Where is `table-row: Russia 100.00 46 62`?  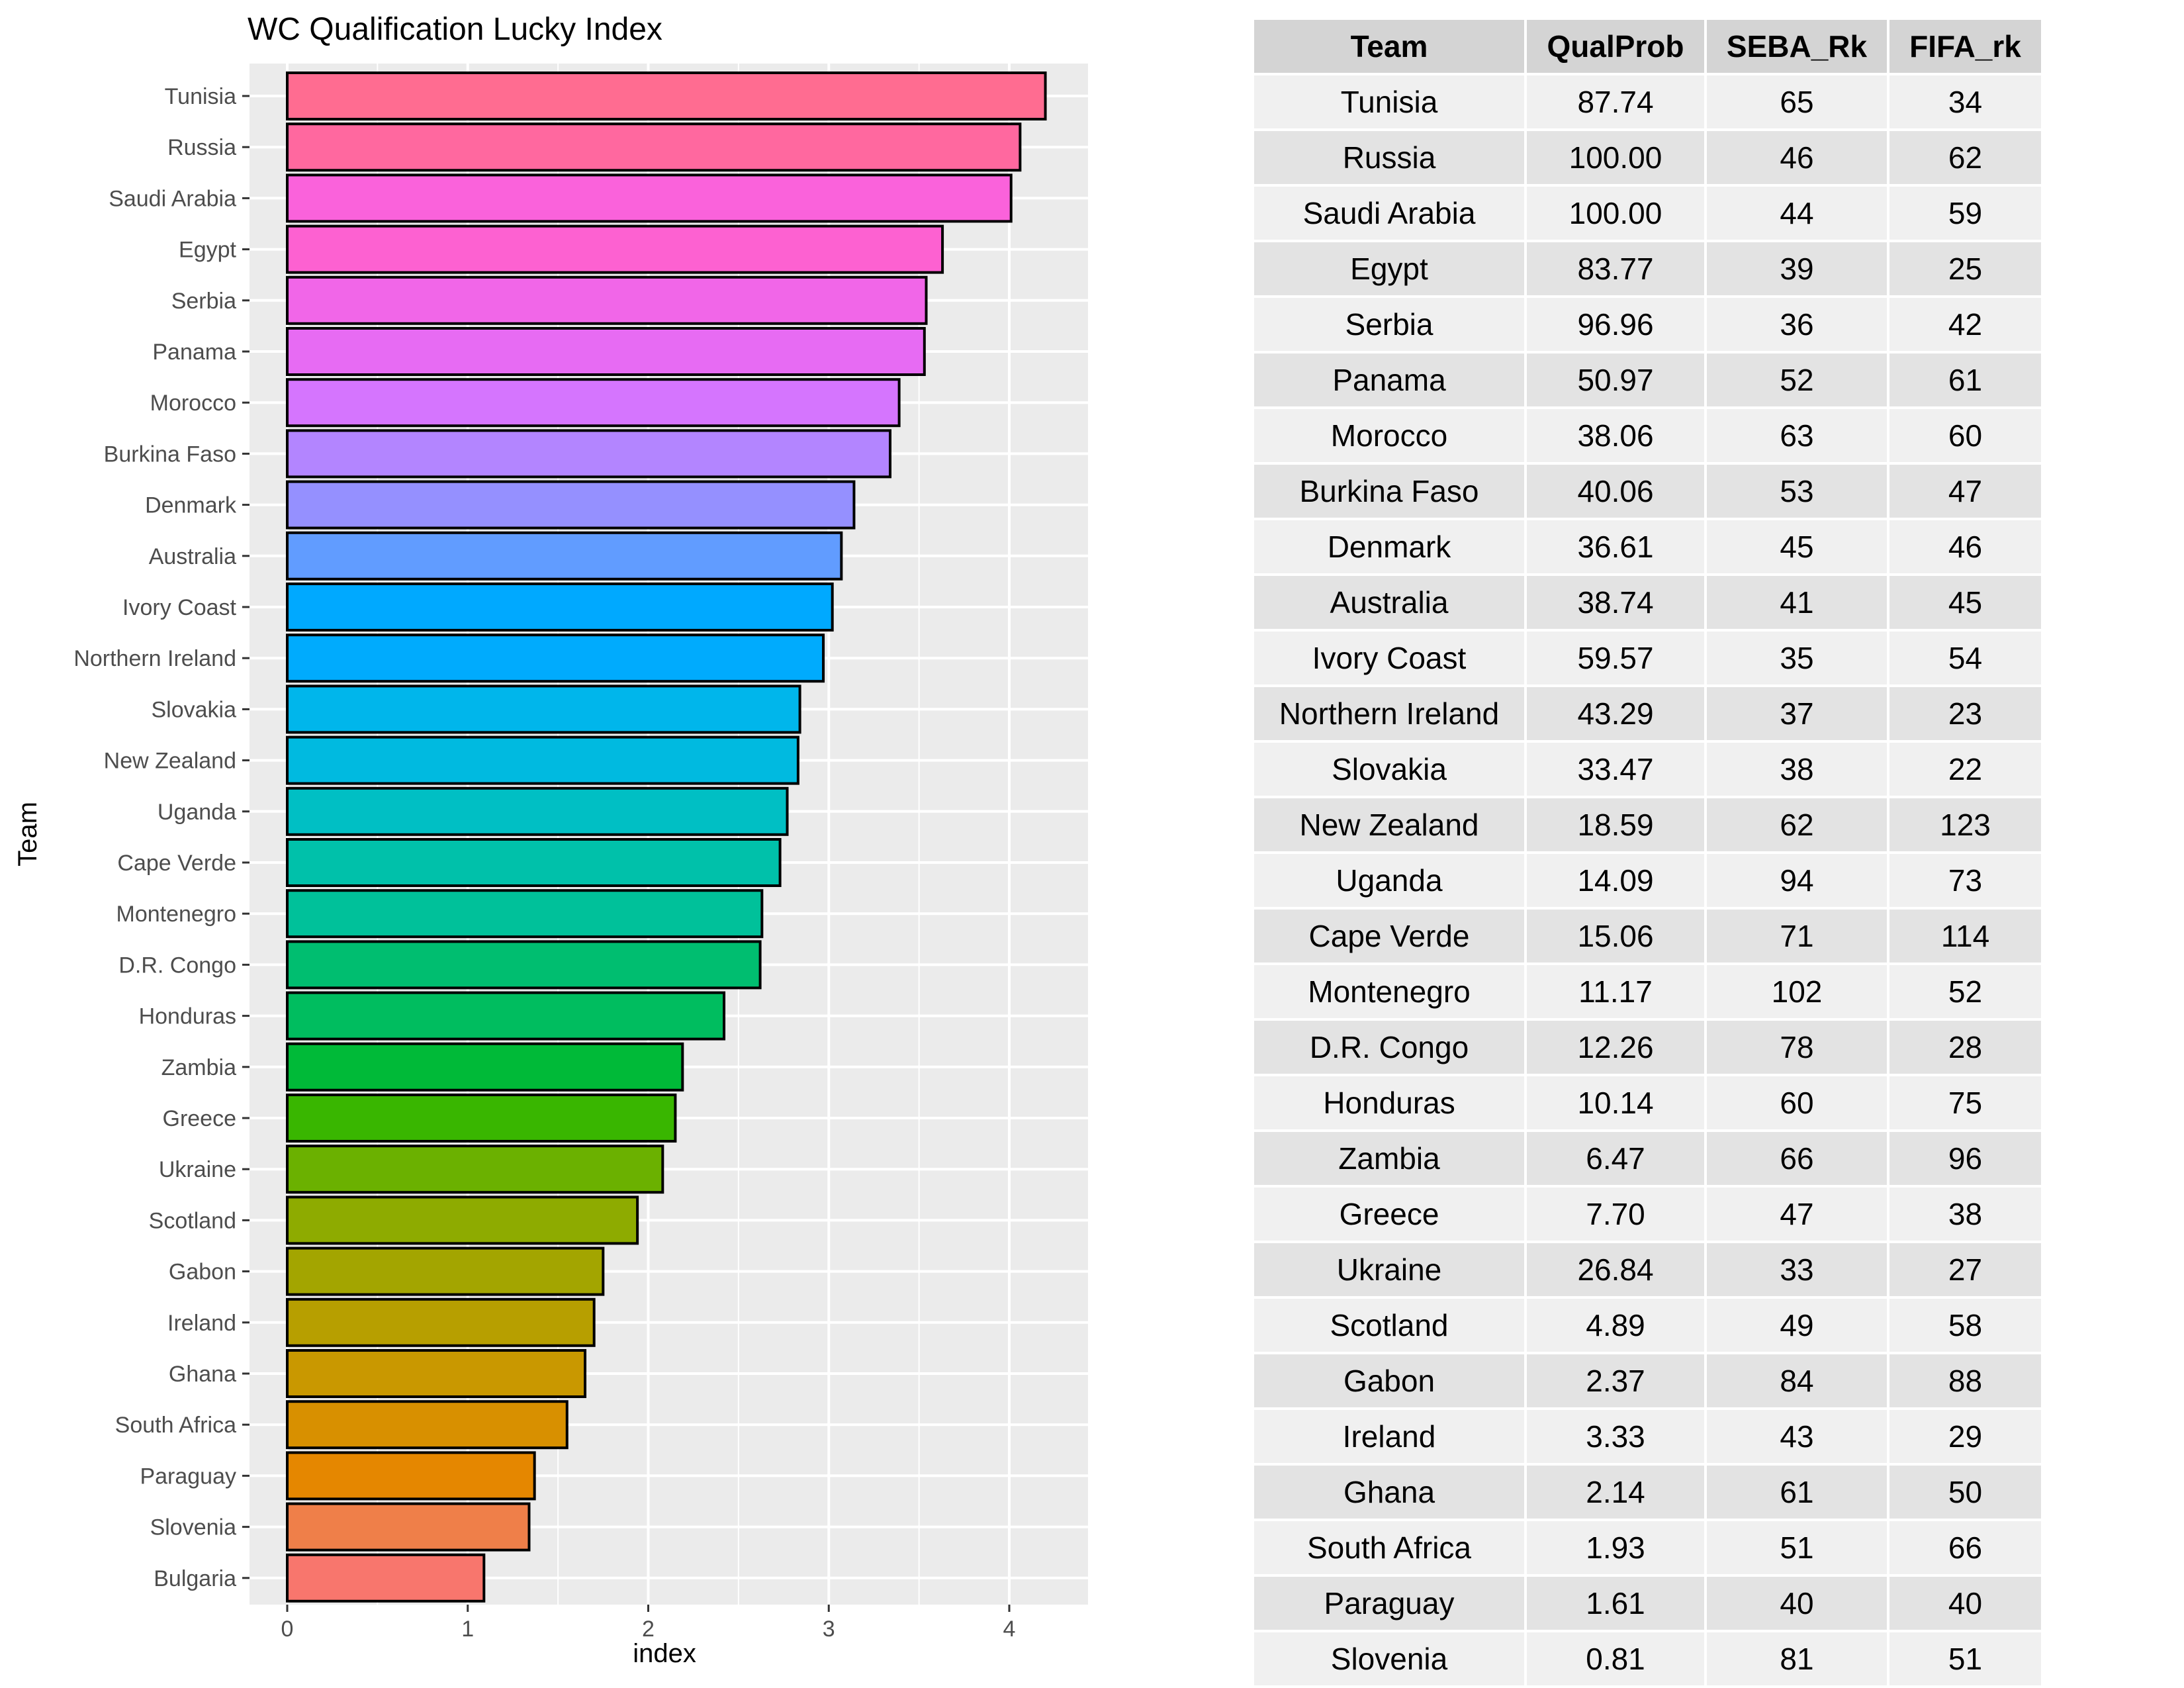
table-row: Russia 100.00 46 62 is located at coordinates (1647, 157).